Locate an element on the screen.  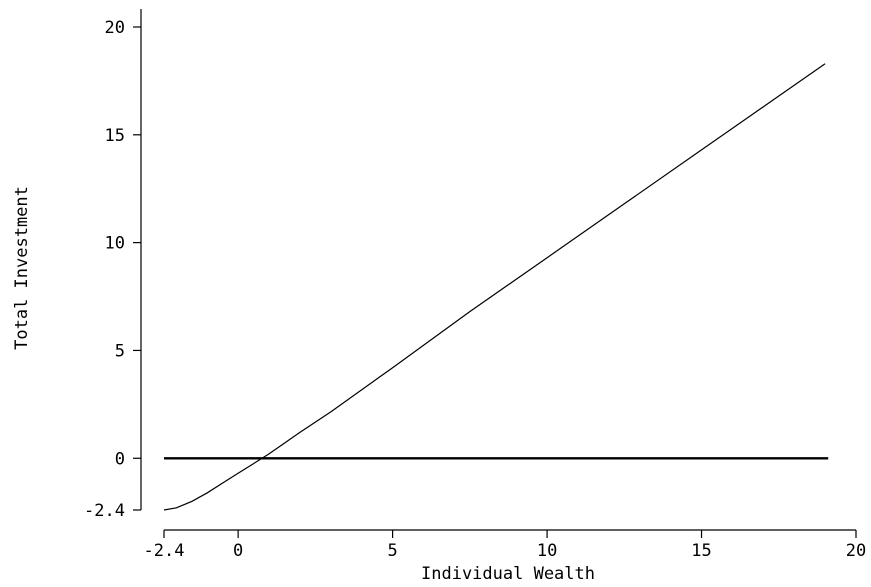
x-axis-title: Individual Wealth is located at coordinates (508, 574).